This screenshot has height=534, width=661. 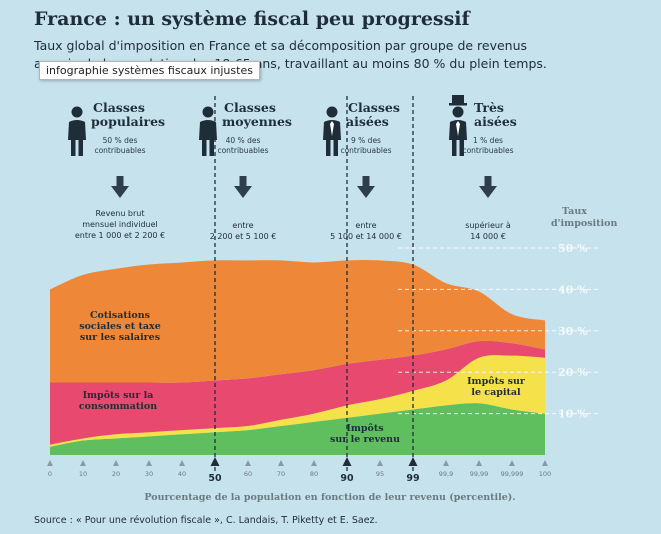 What do you see at coordinates (366, 140) in the screenshot?
I see `group-share: 9 % des` at bounding box center [366, 140].